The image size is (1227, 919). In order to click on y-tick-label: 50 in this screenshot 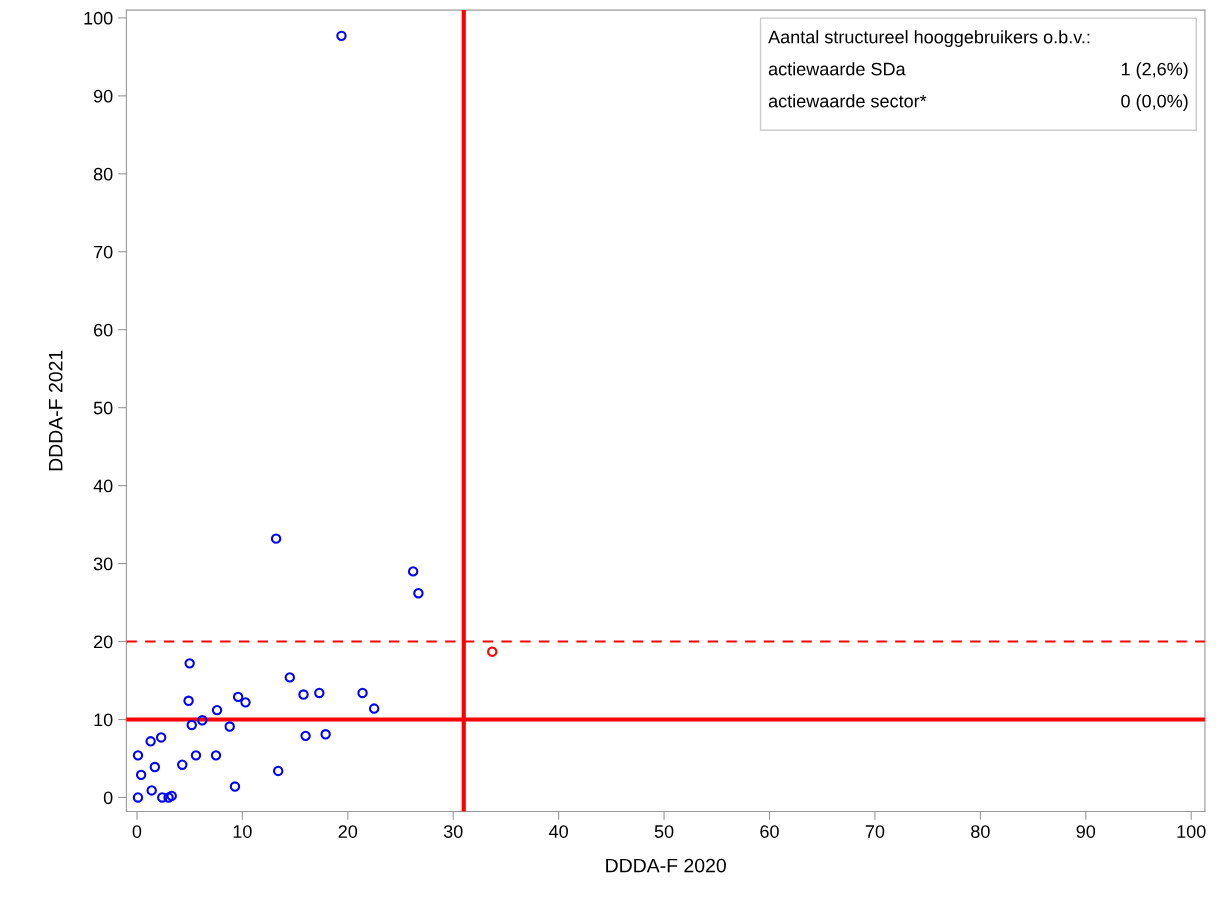, I will do `click(103, 408)`.